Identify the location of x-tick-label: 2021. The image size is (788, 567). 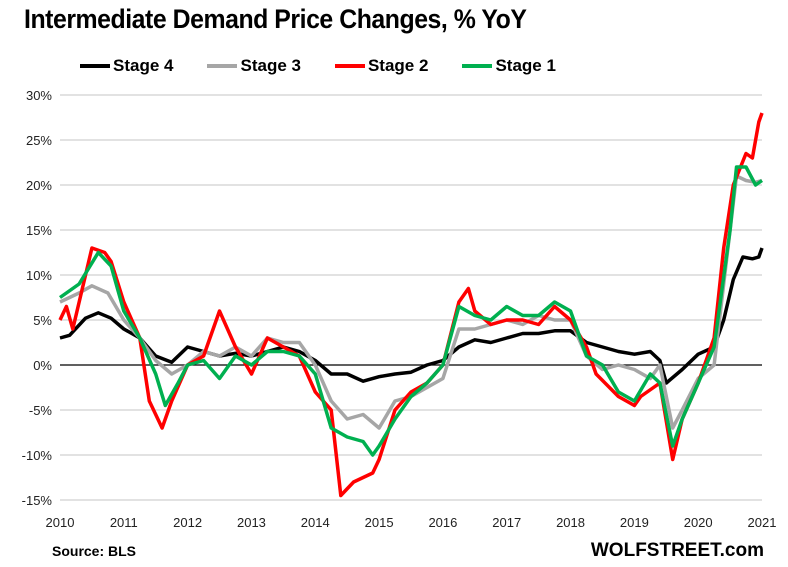
(762, 522).